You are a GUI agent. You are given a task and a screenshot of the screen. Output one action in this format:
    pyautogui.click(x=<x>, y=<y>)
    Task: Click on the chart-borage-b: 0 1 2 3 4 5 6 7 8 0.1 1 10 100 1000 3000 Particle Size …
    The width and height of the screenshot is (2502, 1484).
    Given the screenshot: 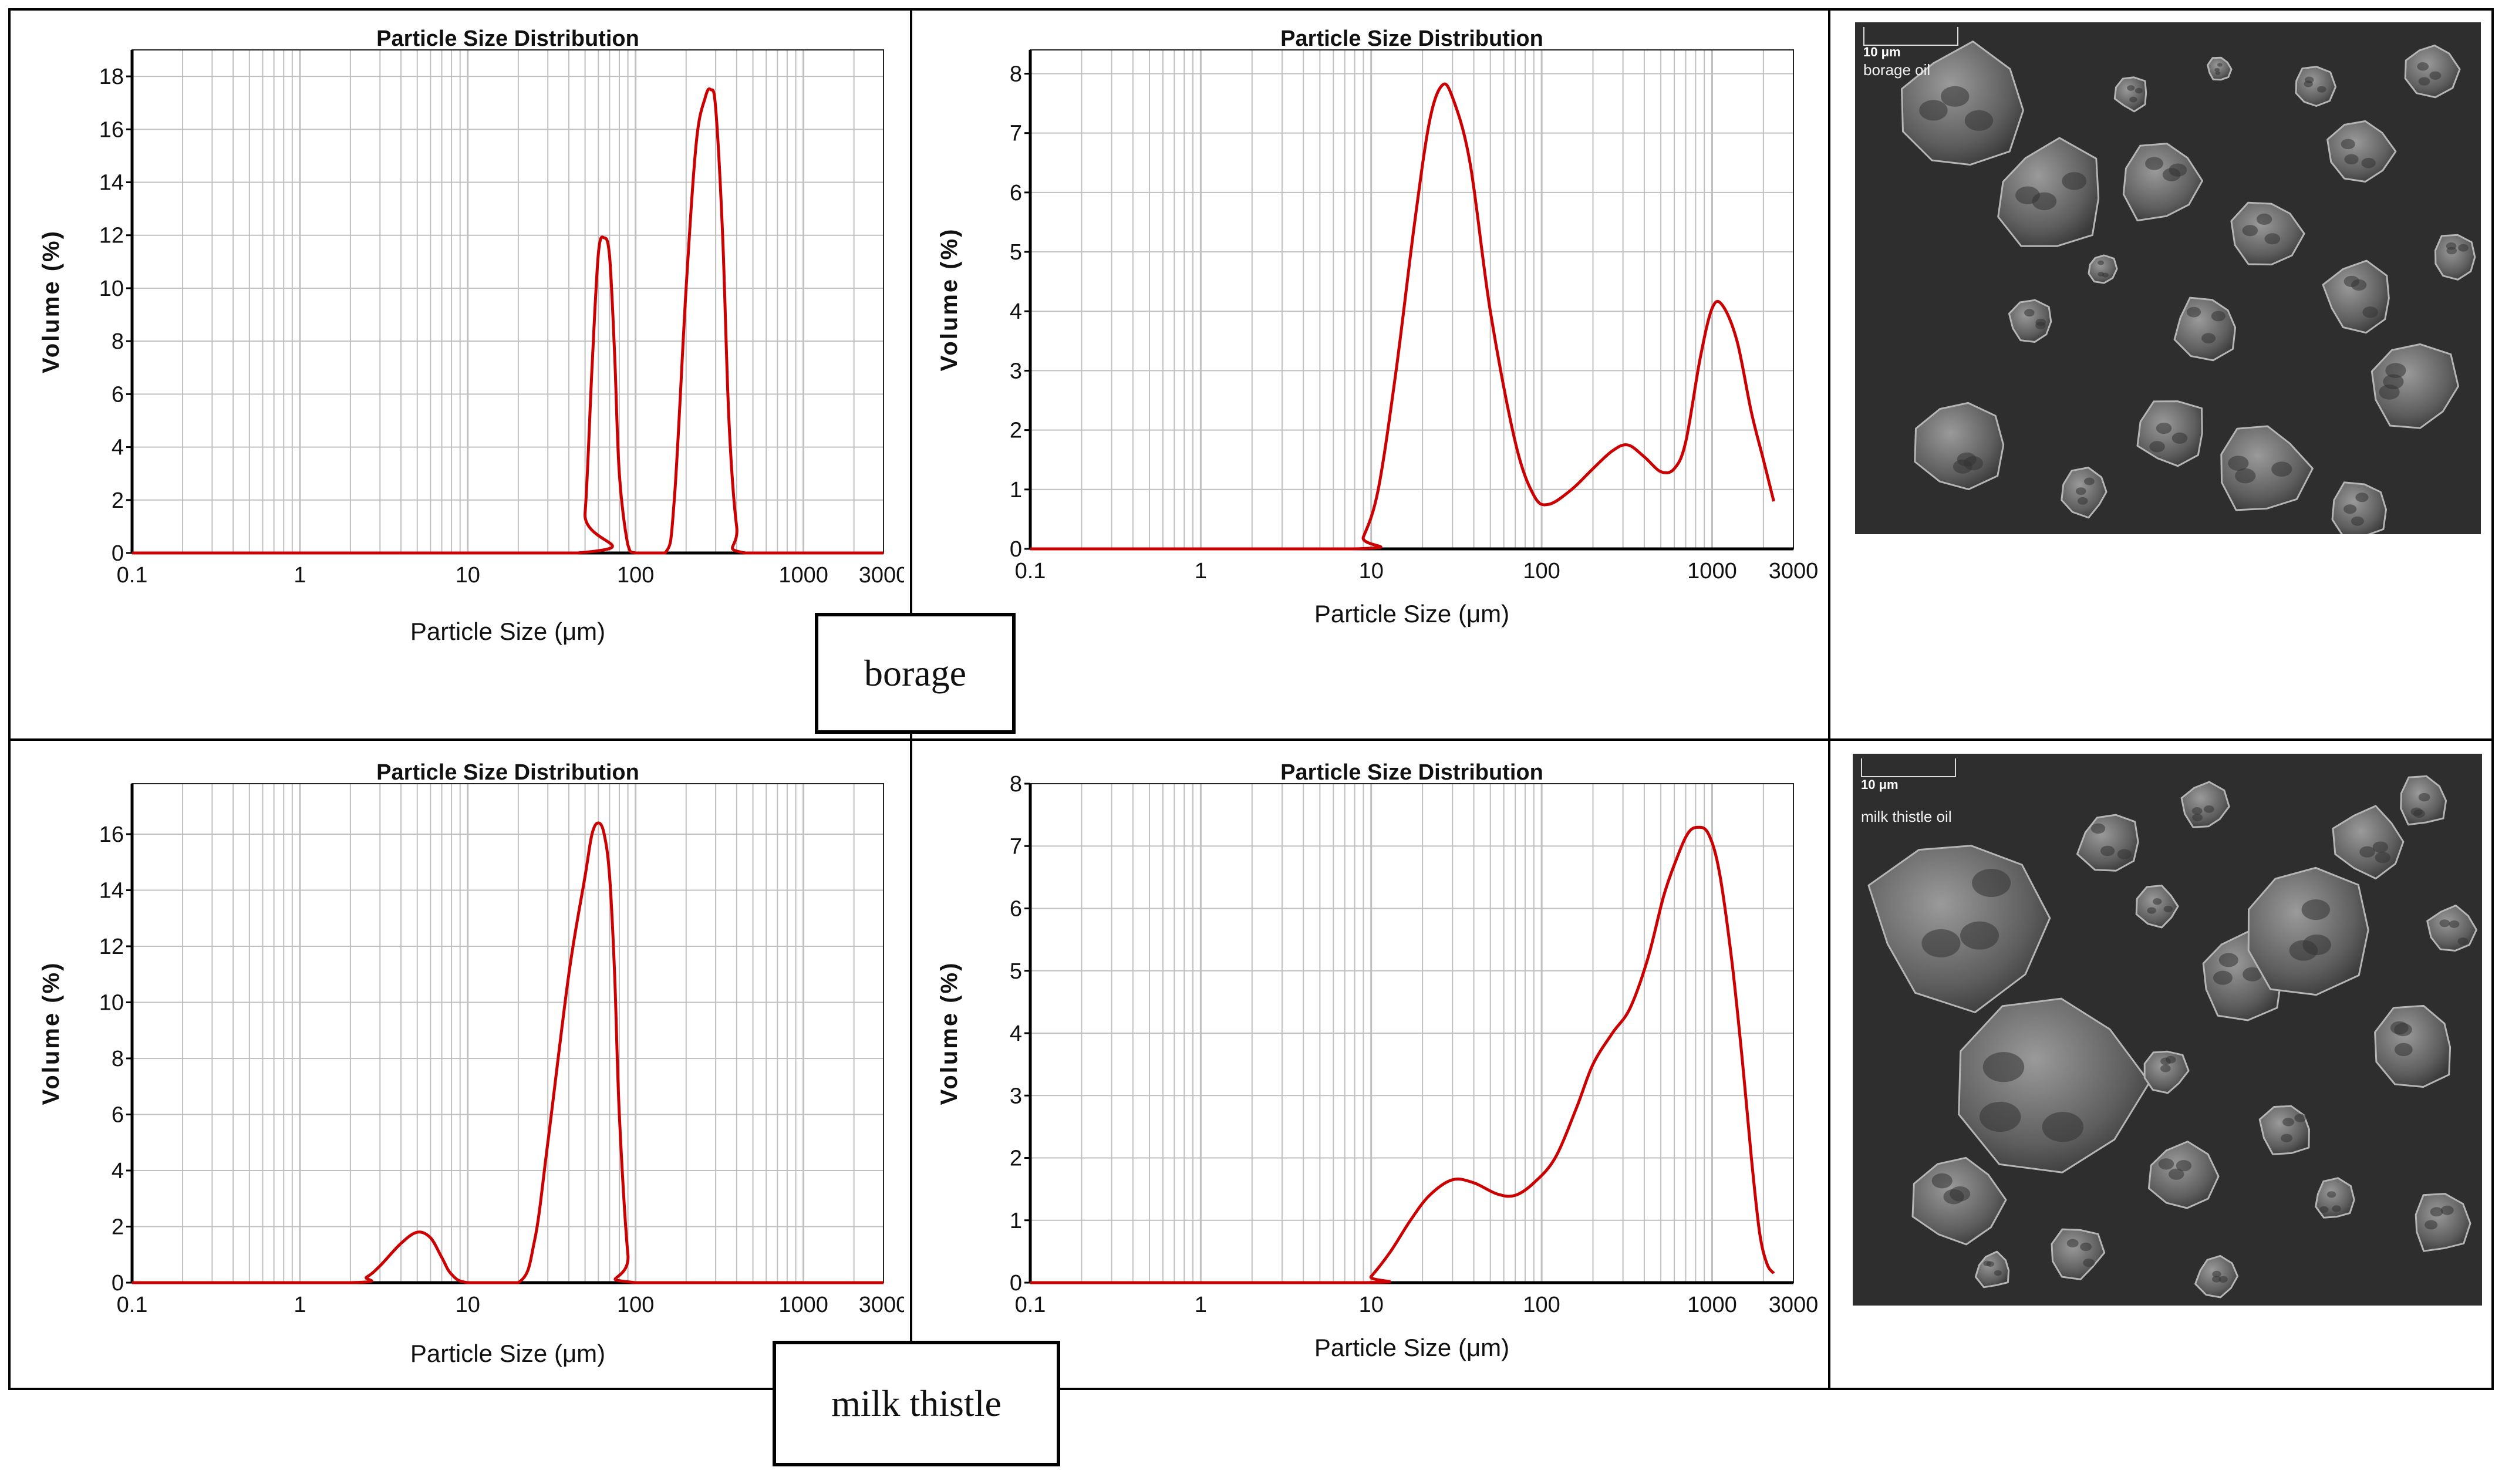 What is the action you would take?
    pyautogui.click(x=1377, y=327)
    